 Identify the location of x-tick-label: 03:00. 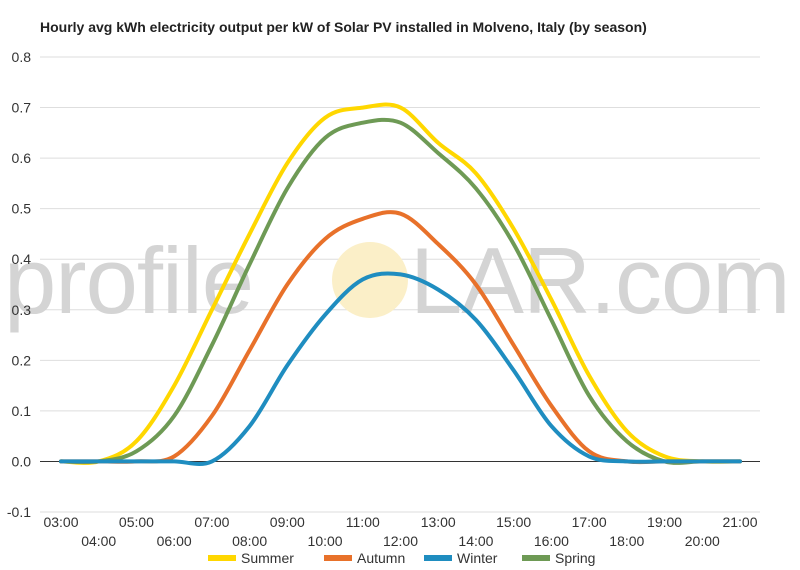
(60, 522).